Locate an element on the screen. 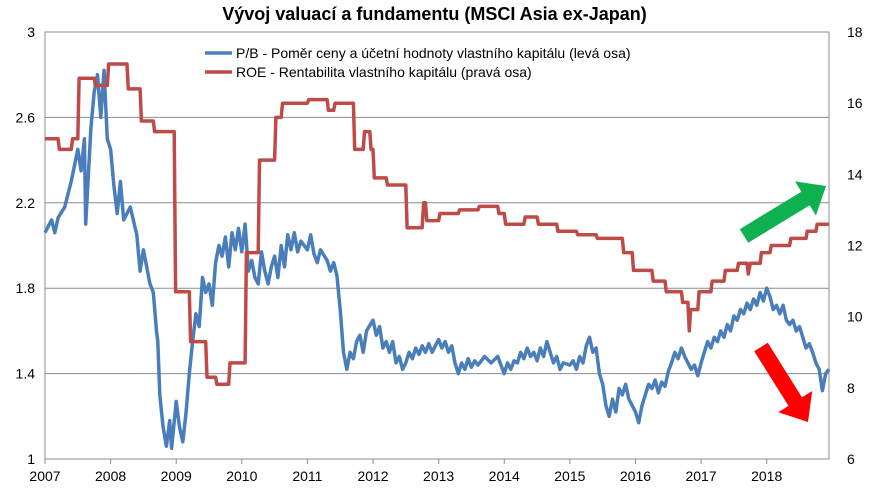 This screenshot has width=869, height=495. annotation-layer is located at coordinates (782, 301).